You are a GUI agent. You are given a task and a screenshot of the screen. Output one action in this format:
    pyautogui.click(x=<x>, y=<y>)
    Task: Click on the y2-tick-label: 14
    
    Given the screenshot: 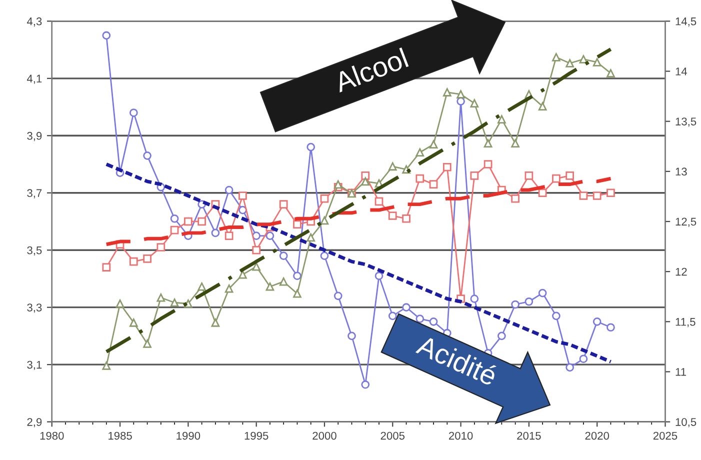 What is the action you would take?
    pyautogui.click(x=682, y=72)
    